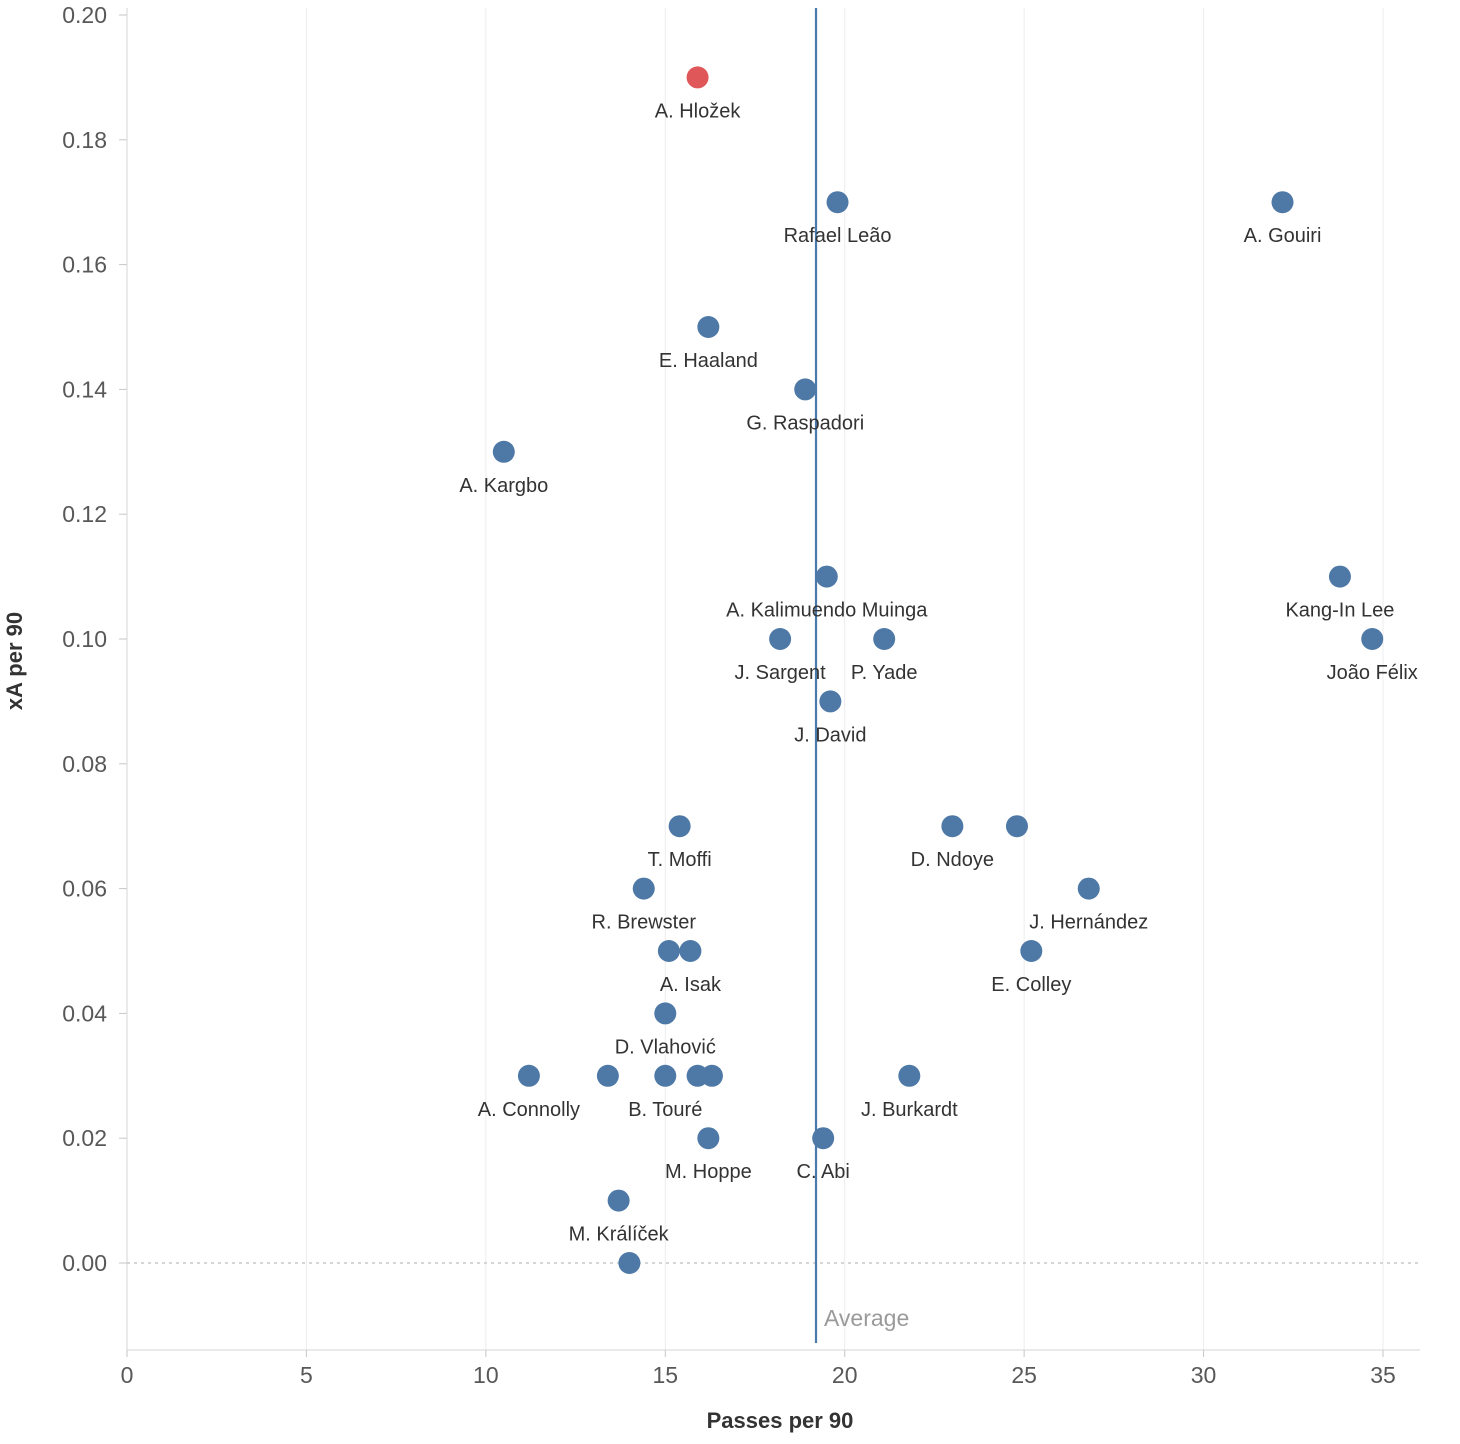 The height and width of the screenshot is (1444, 1460). I want to click on x-tick-label: 10, so click(486, 1375).